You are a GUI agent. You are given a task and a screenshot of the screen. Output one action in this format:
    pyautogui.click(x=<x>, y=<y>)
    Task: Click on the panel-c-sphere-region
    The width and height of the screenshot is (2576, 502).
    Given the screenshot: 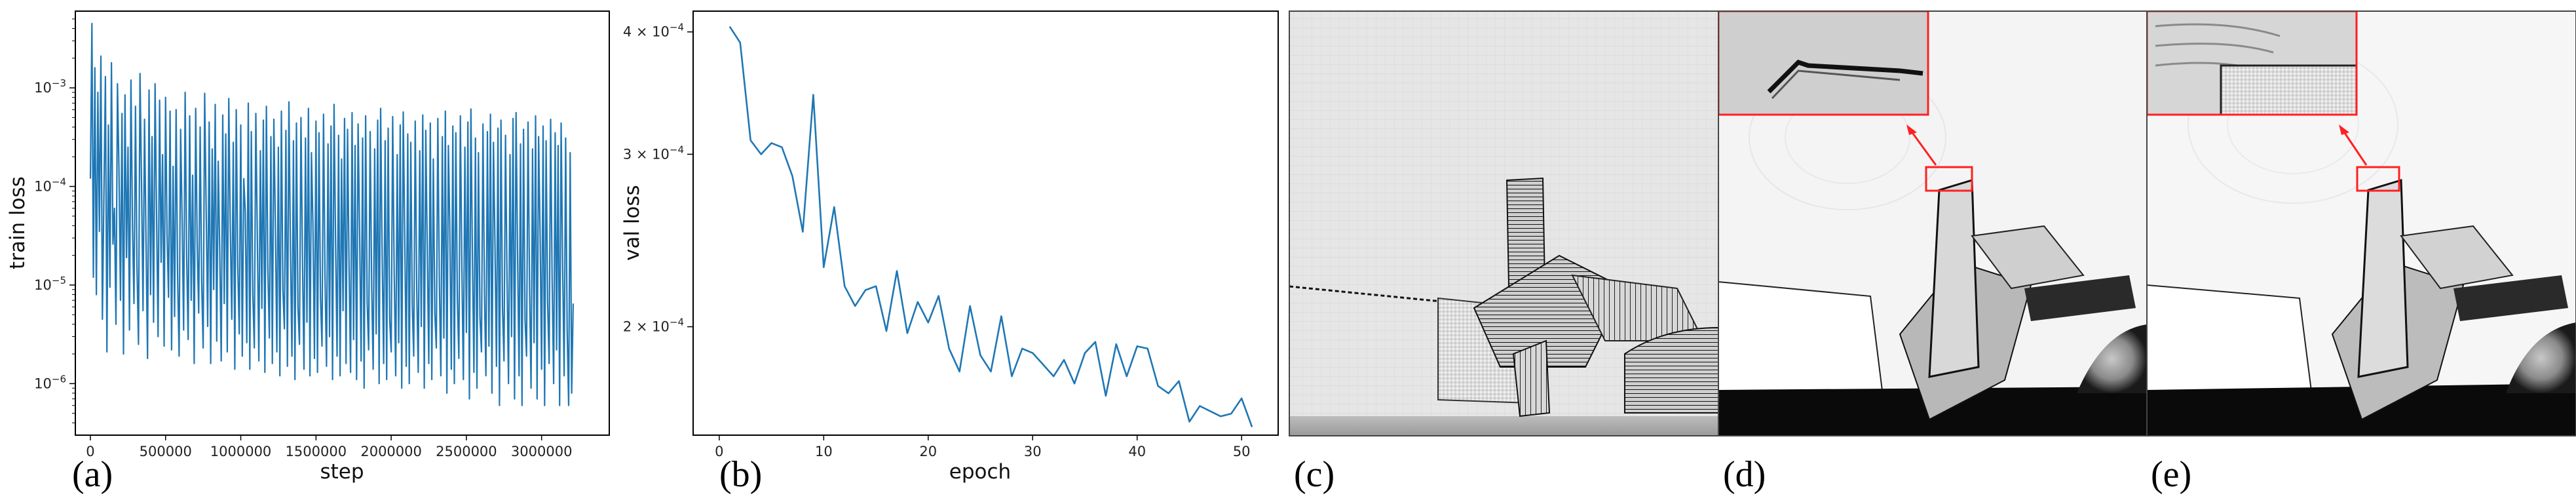 What is the action you would take?
    pyautogui.click(x=1671, y=370)
    